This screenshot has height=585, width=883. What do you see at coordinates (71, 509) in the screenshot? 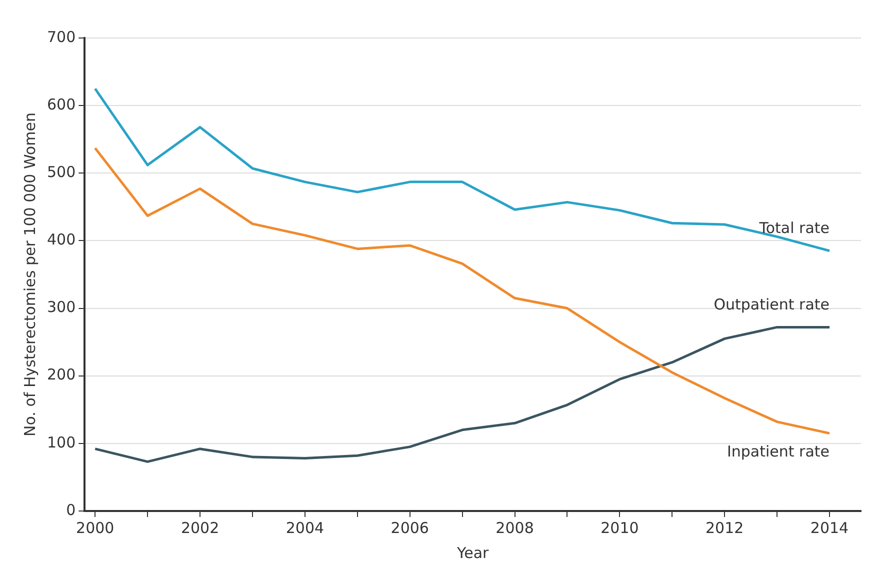
I see `y-tick-label: 0` at bounding box center [71, 509].